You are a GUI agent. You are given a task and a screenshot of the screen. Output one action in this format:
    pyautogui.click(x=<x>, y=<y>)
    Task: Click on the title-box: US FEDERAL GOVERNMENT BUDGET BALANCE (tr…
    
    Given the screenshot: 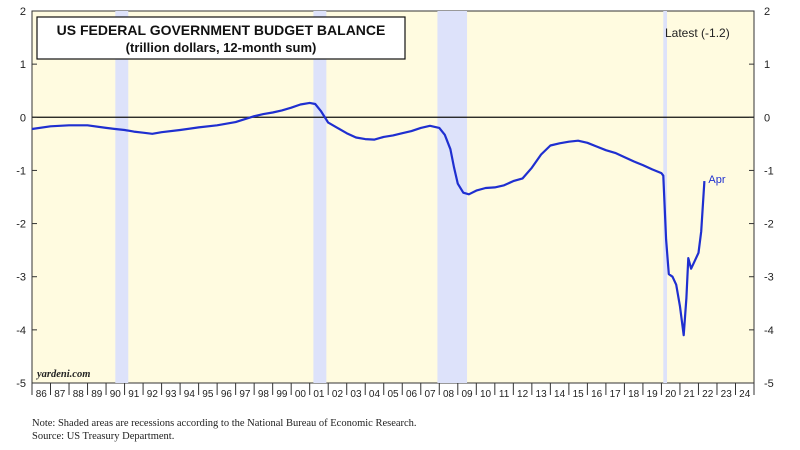 What is the action you would take?
    pyautogui.click(x=221, y=38)
    